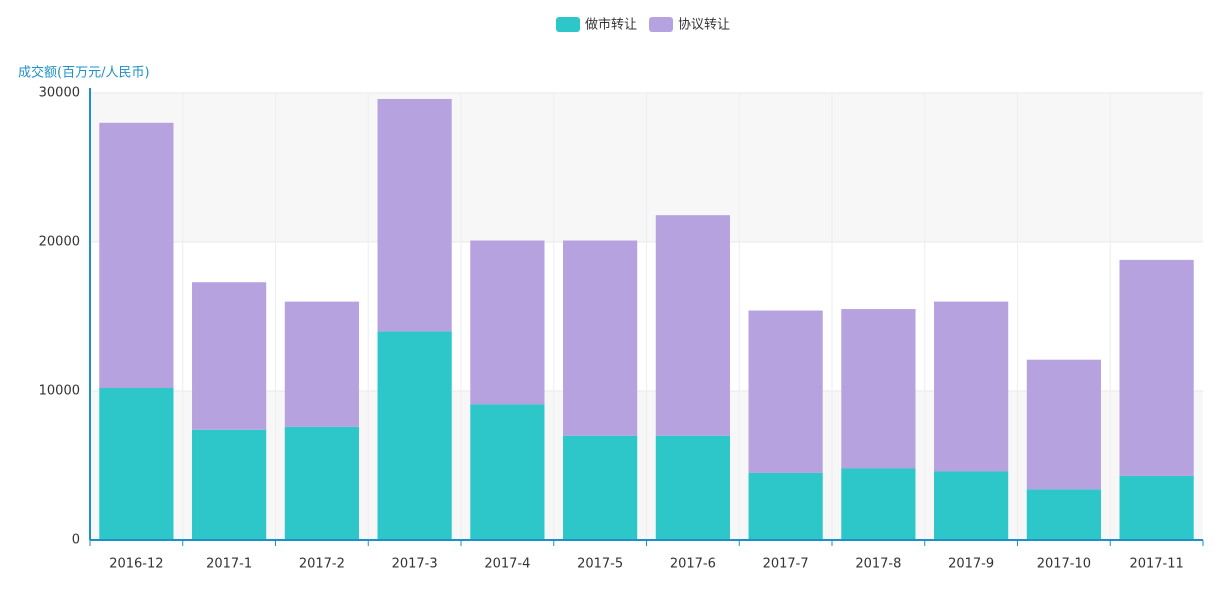 The width and height of the screenshot is (1226, 602). Describe the element at coordinates (600, 564) in the screenshot. I see `x-tick-label: 2017-5` at that location.